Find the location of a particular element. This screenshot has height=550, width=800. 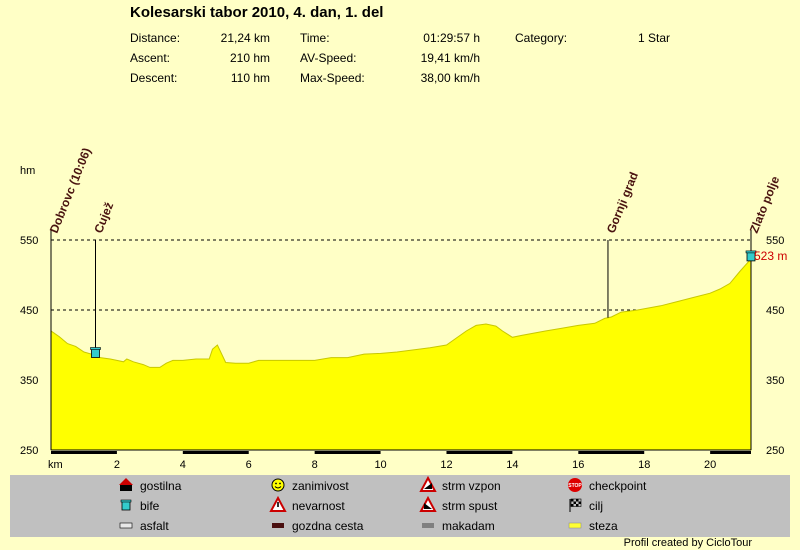

descent-value: 110 hm is located at coordinates (250, 78).